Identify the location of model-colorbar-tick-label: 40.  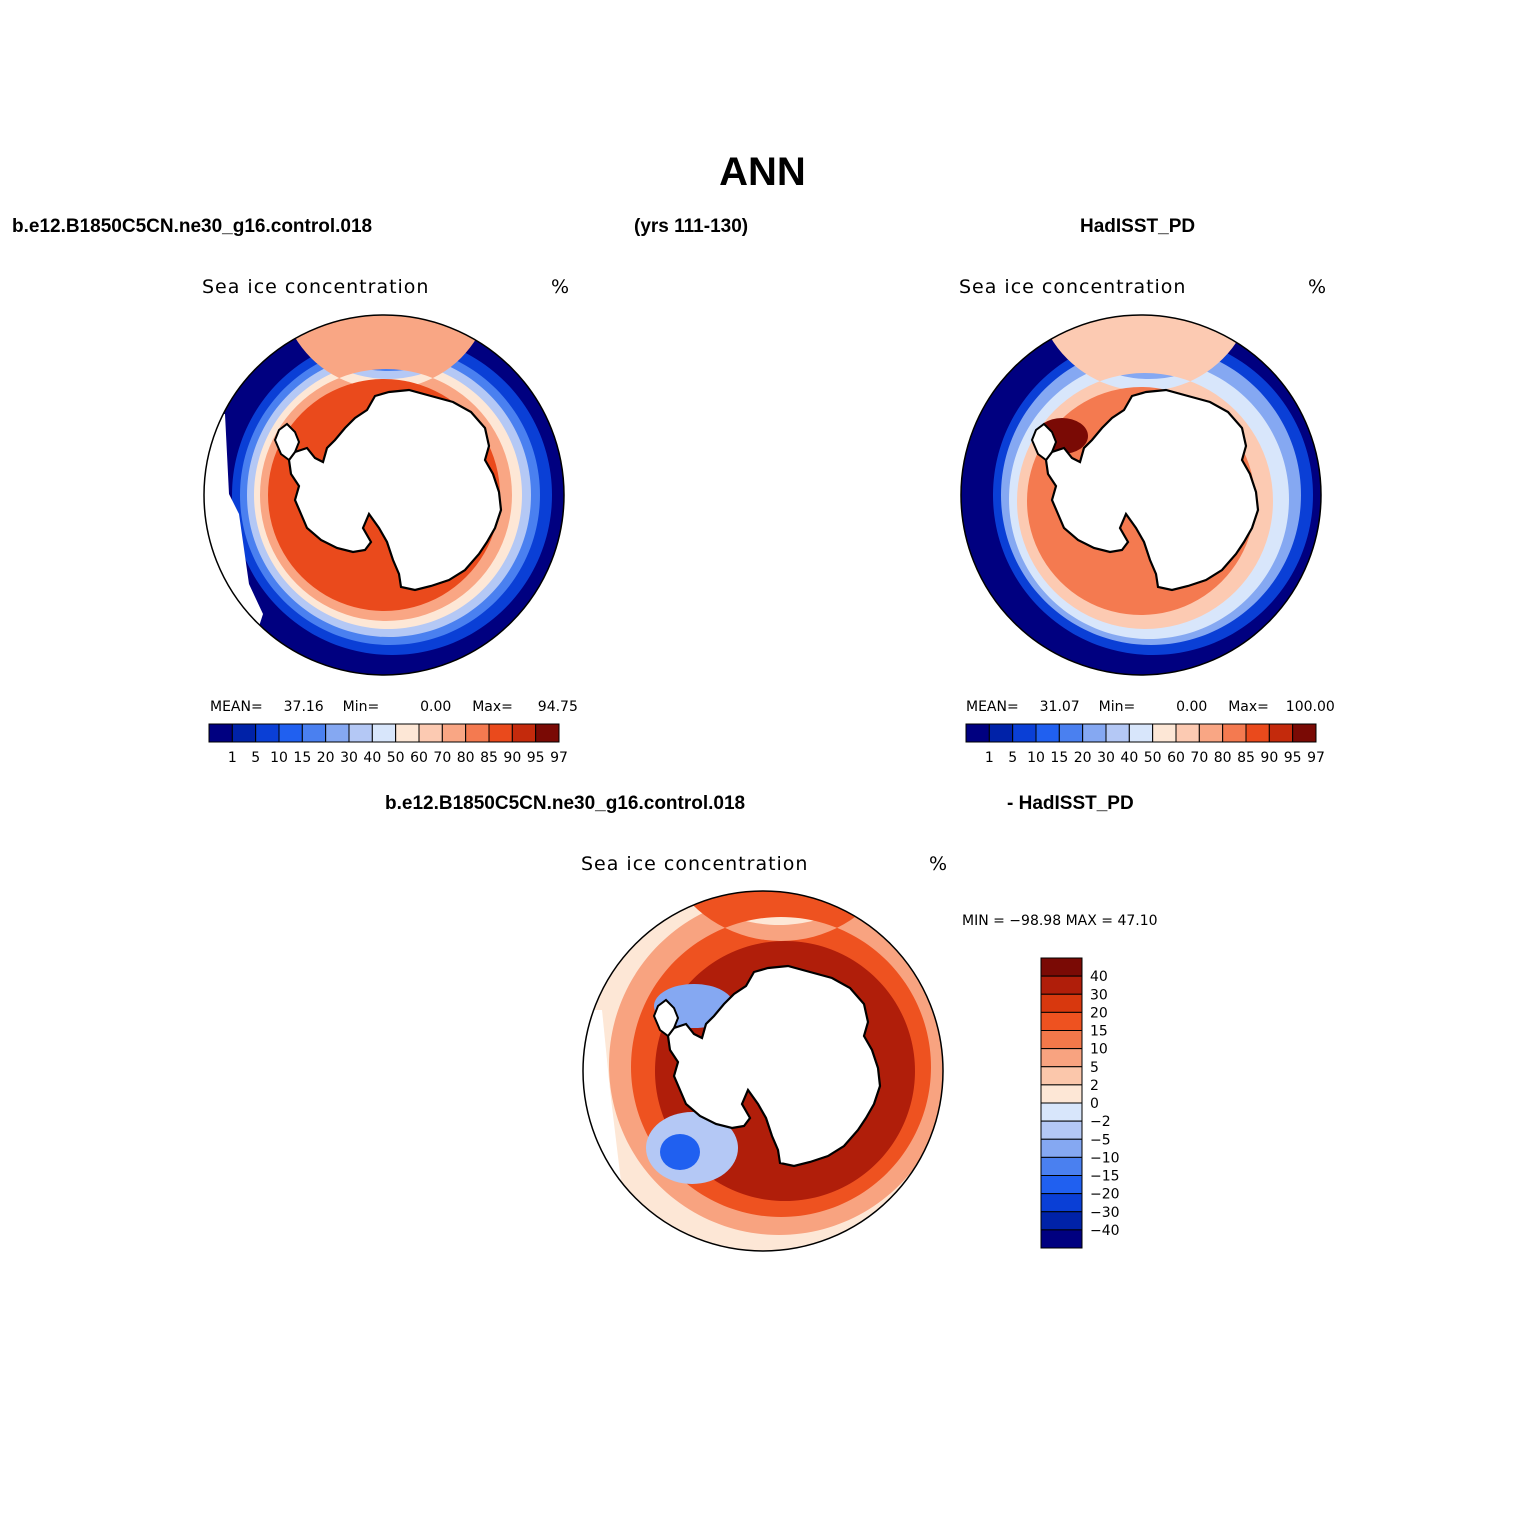
(372, 758).